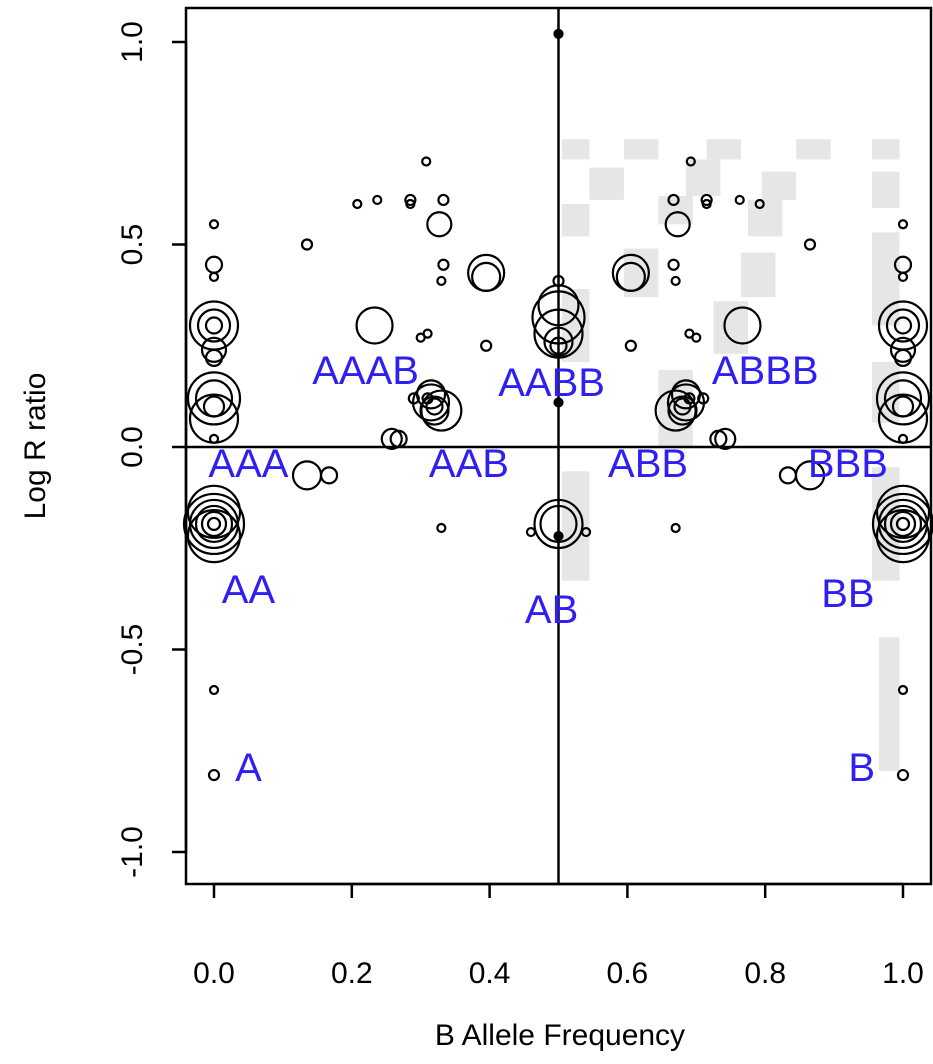 The width and height of the screenshot is (933, 1064). I want to click on x-tick-label: 0.2, so click(352, 973).